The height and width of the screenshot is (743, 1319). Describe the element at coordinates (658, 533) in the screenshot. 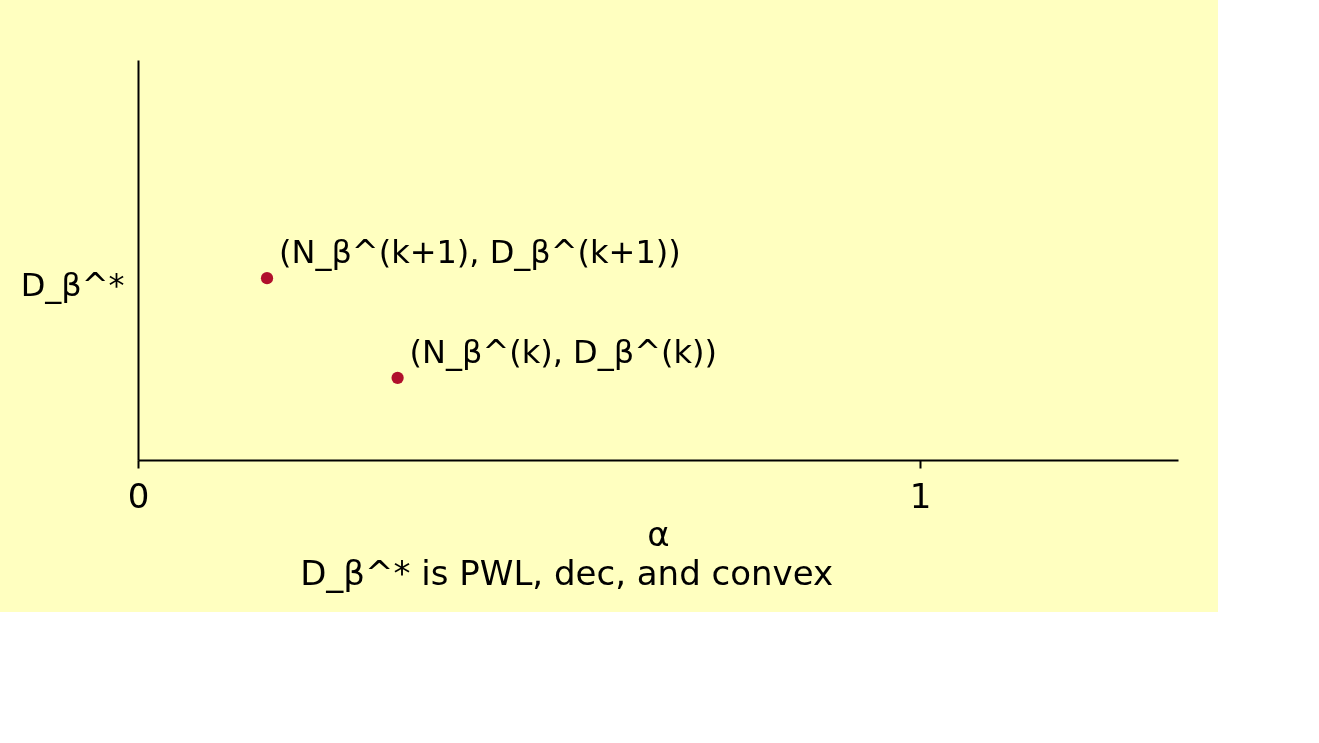

I see `x-axis-title: α` at that location.